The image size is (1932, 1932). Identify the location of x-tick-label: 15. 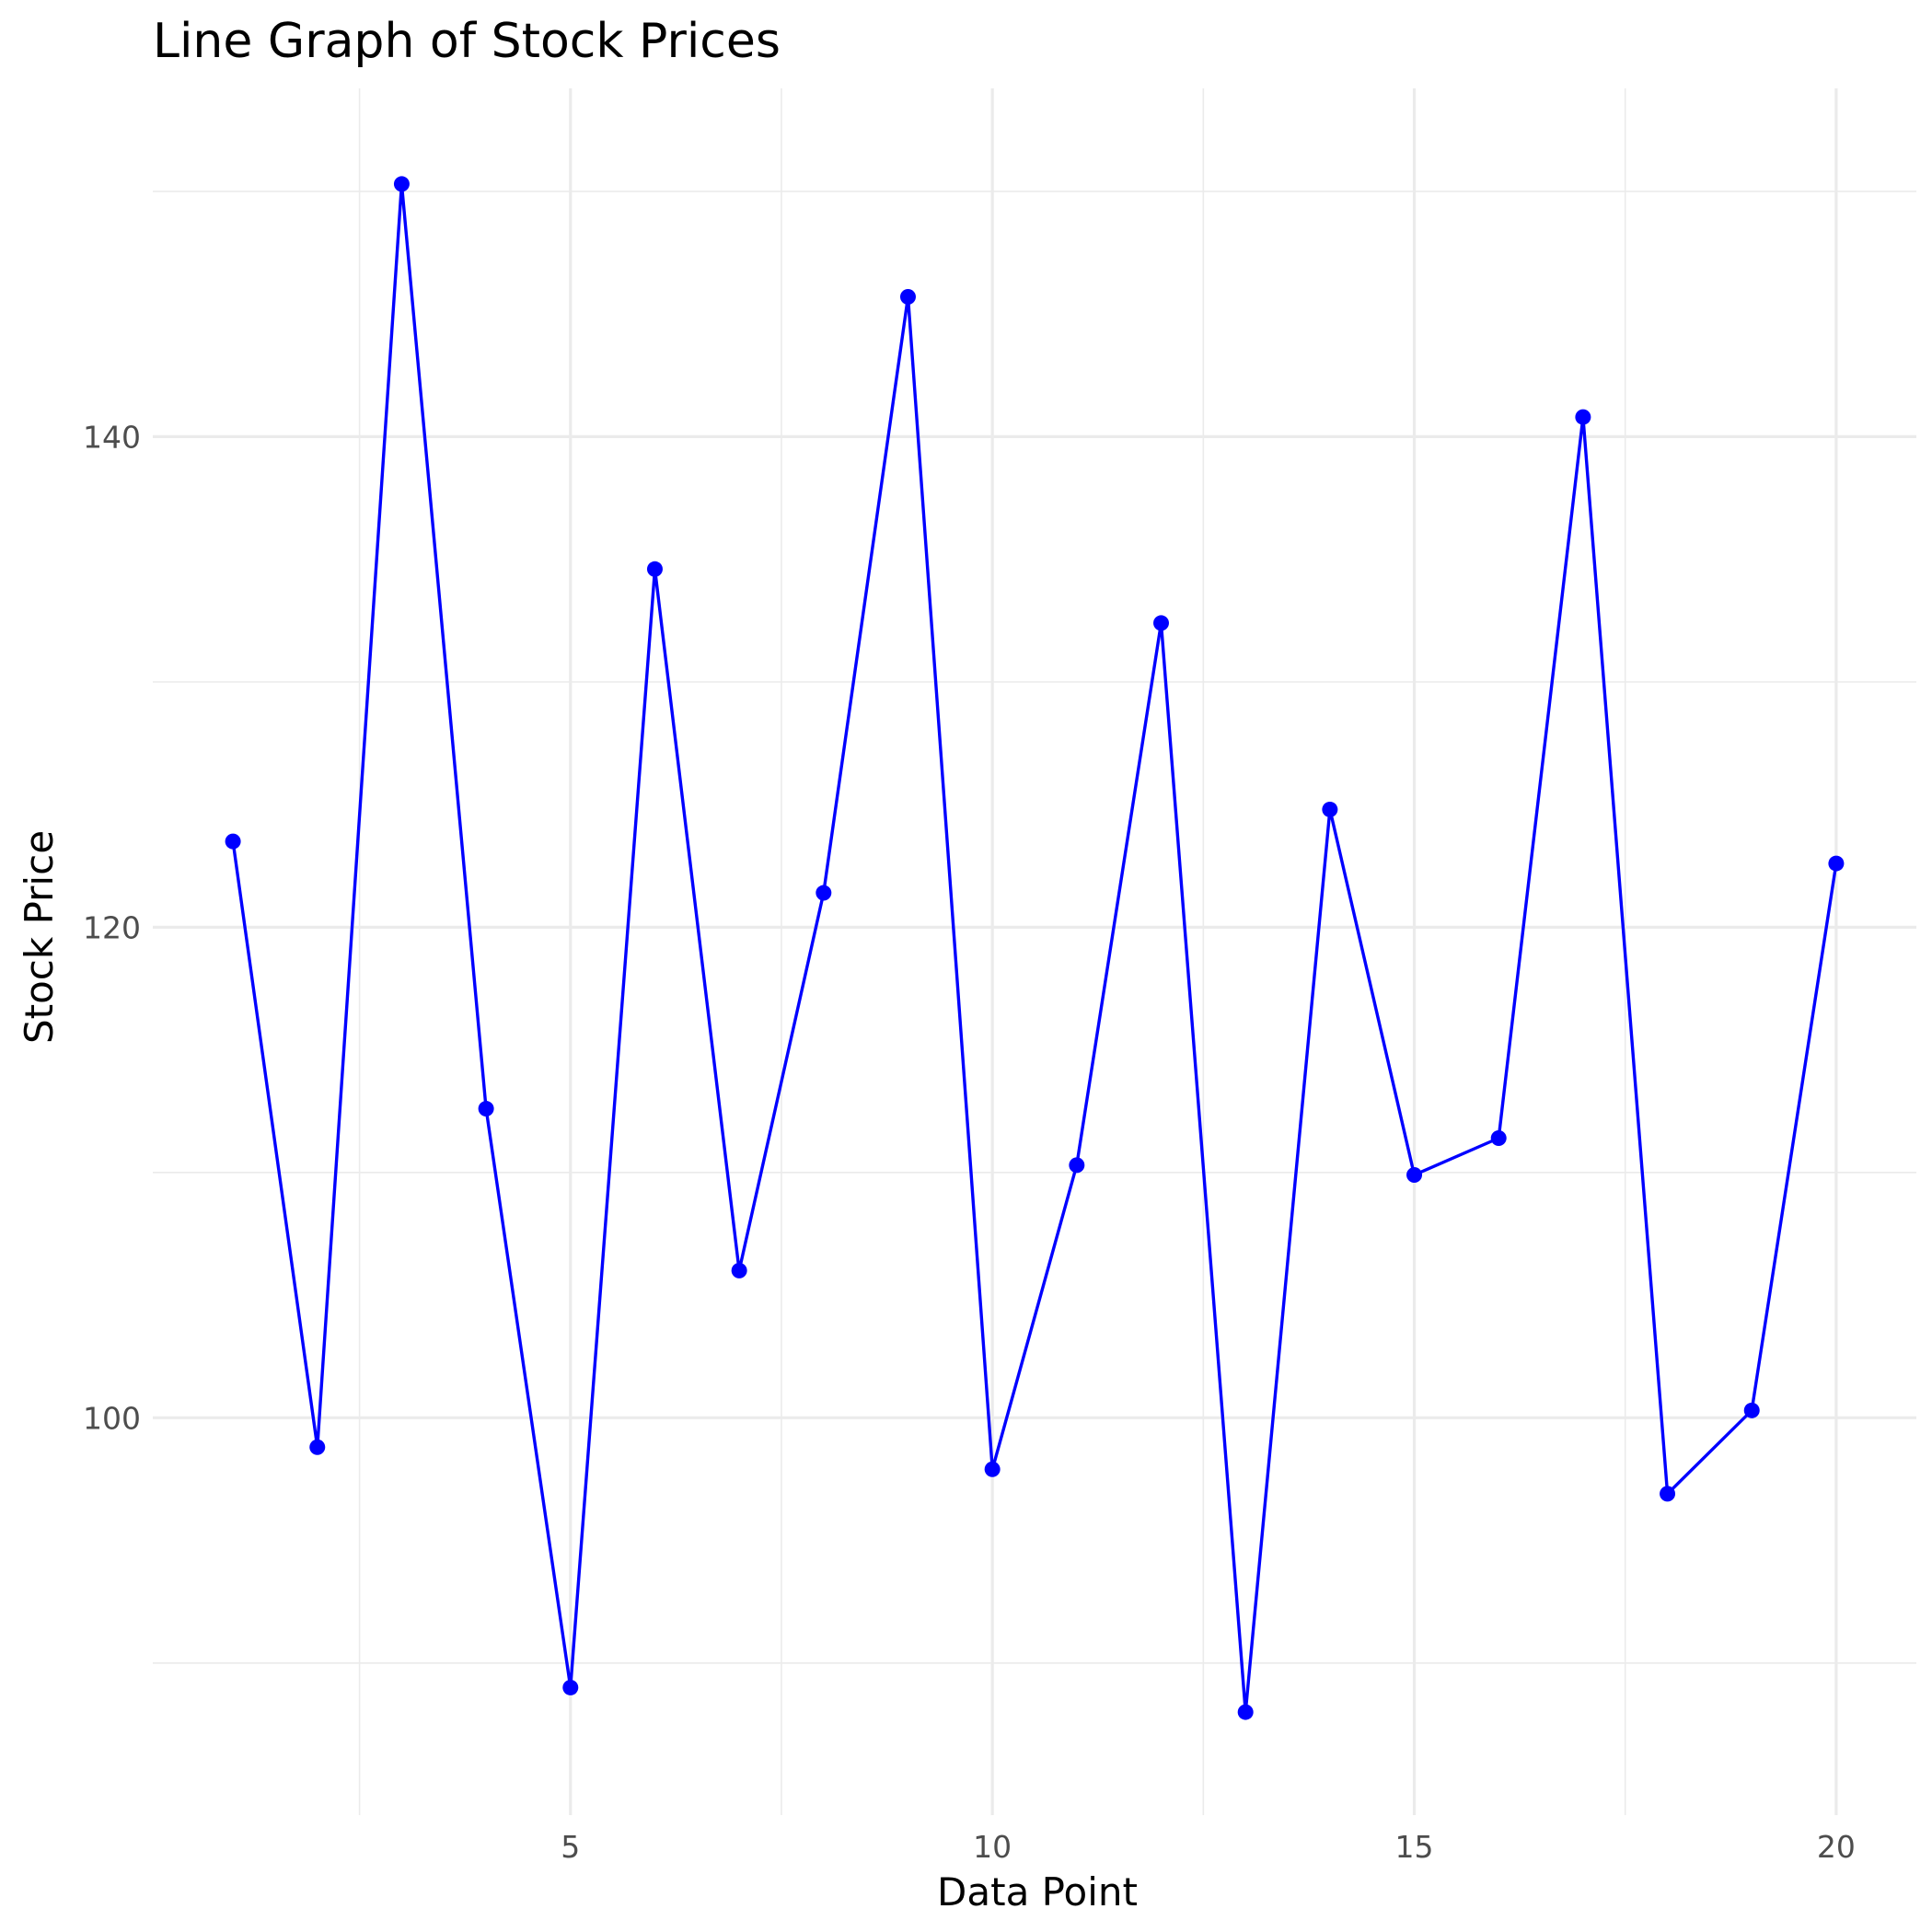
(1415, 1847).